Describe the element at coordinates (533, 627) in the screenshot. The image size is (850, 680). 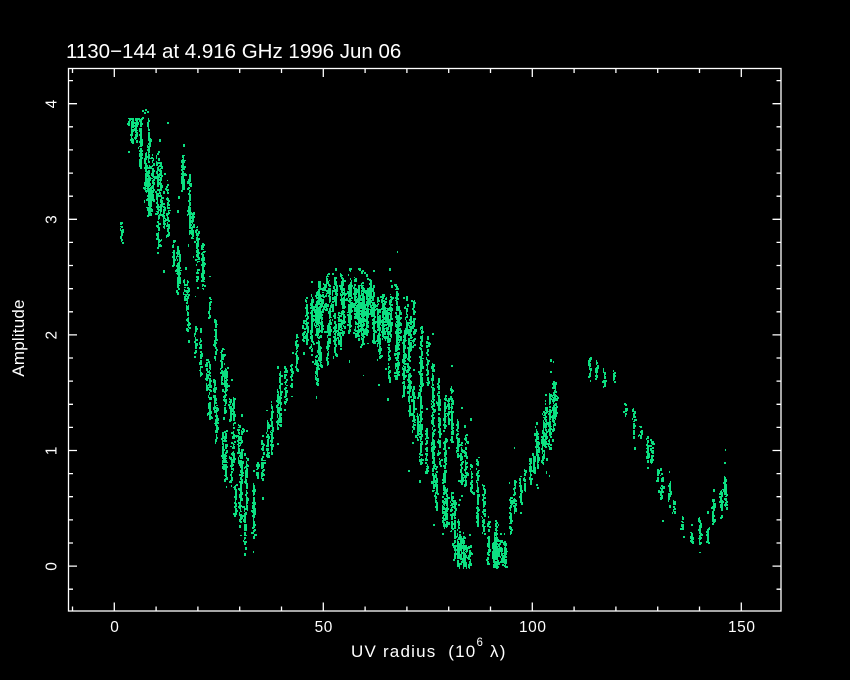
I see `svg-text: 100` at that location.